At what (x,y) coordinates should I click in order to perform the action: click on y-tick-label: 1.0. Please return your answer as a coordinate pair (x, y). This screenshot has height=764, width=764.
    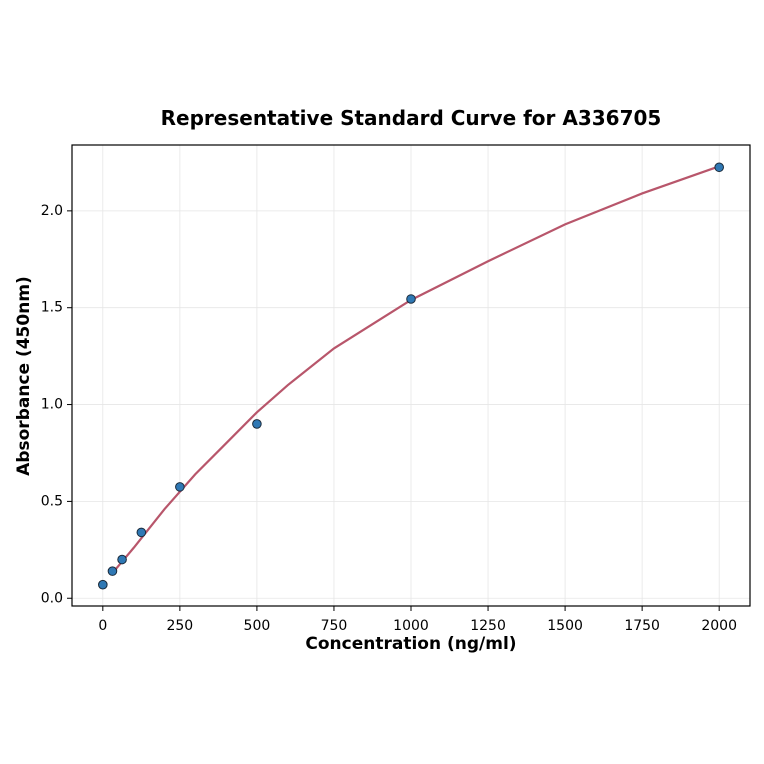
    Looking at the image, I should click on (52, 405).